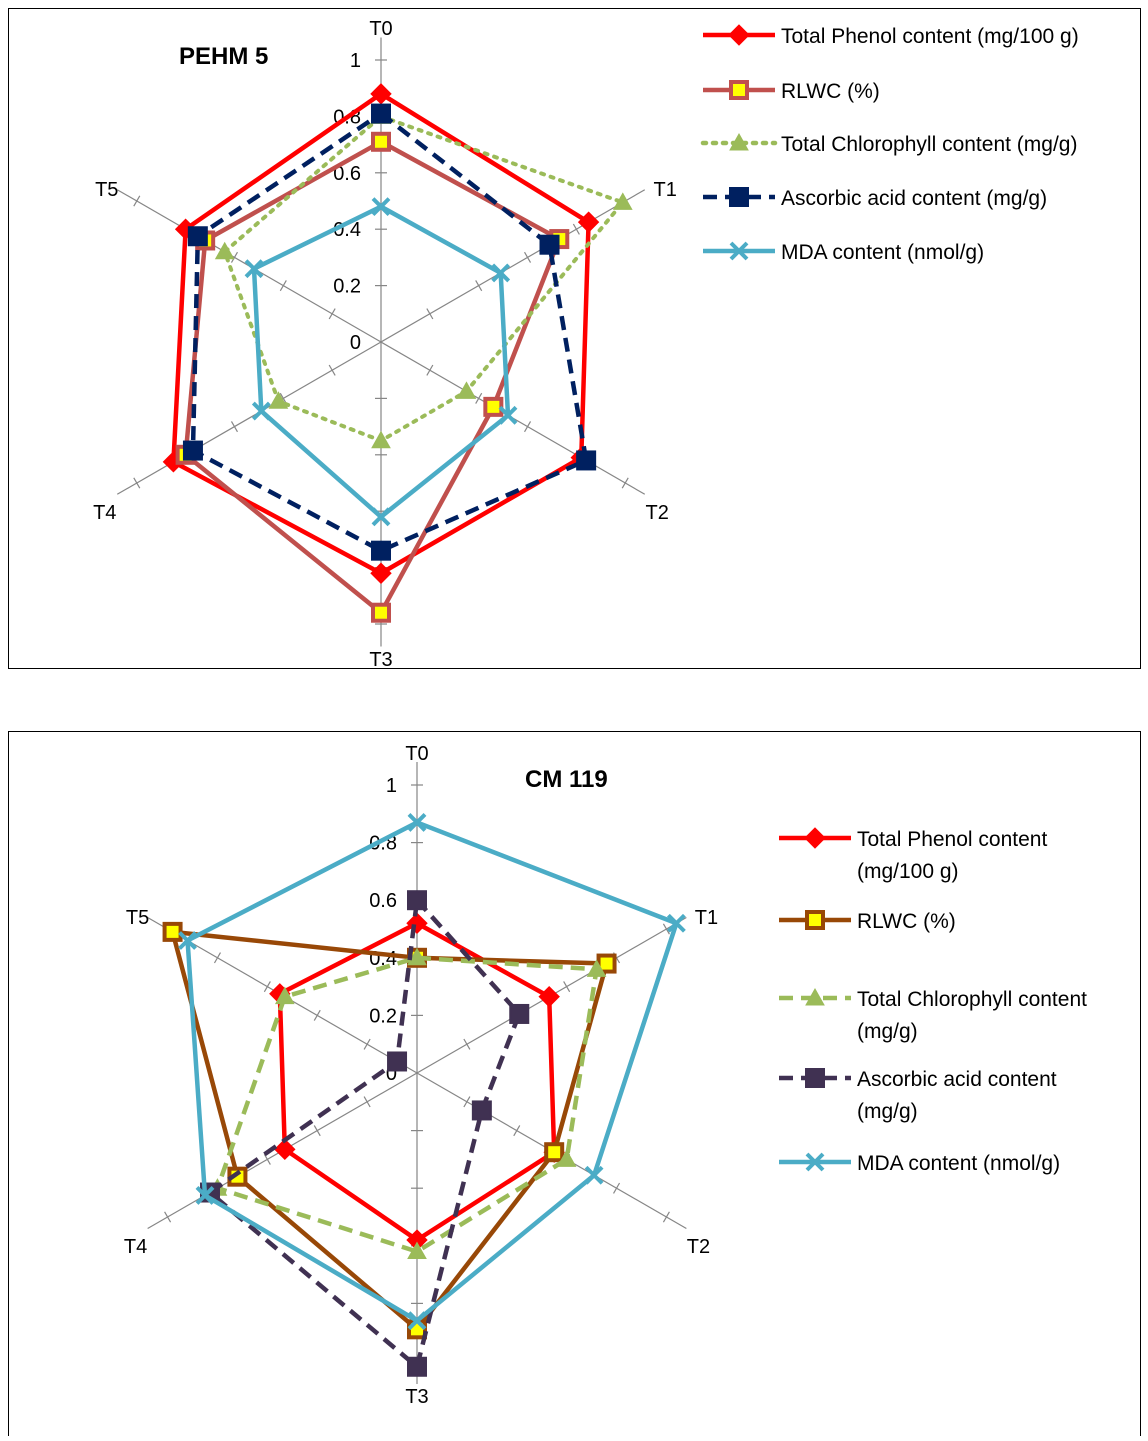 The image size is (1148, 1441). What do you see at coordinates (383, 901) in the screenshot?
I see `tick-label: 0.6` at bounding box center [383, 901].